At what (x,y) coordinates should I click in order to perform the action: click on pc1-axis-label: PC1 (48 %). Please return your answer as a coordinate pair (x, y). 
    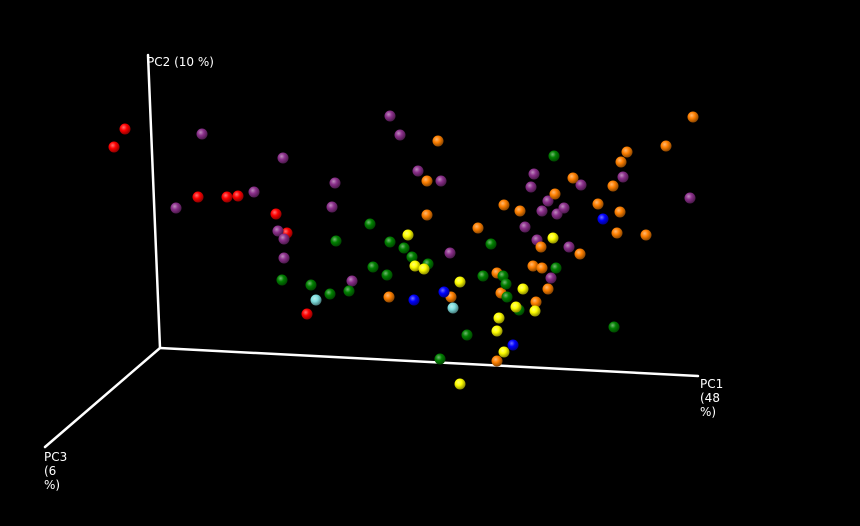
    Looking at the image, I should click on (713, 398).